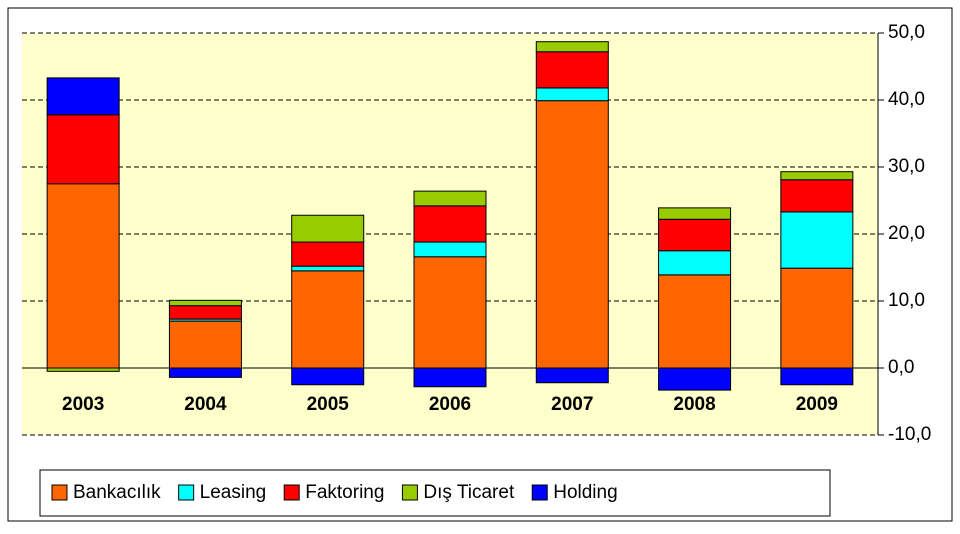  I want to click on y-tick-label: 20,0, so click(906, 233).